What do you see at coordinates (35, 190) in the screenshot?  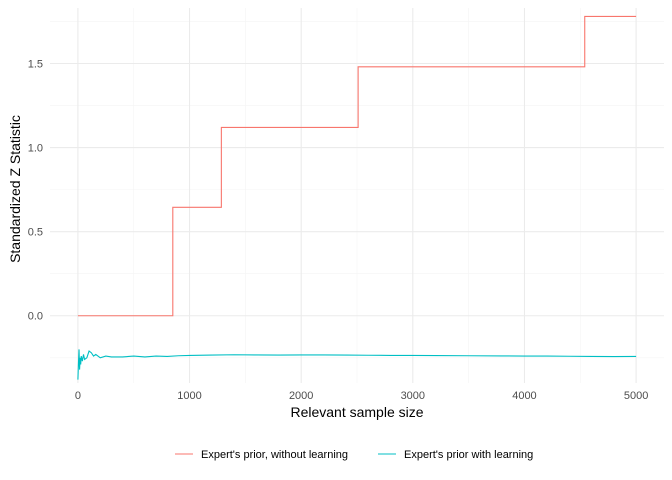 I see `y-tick-labels: 0.0 0.5 1.0 1.5` at bounding box center [35, 190].